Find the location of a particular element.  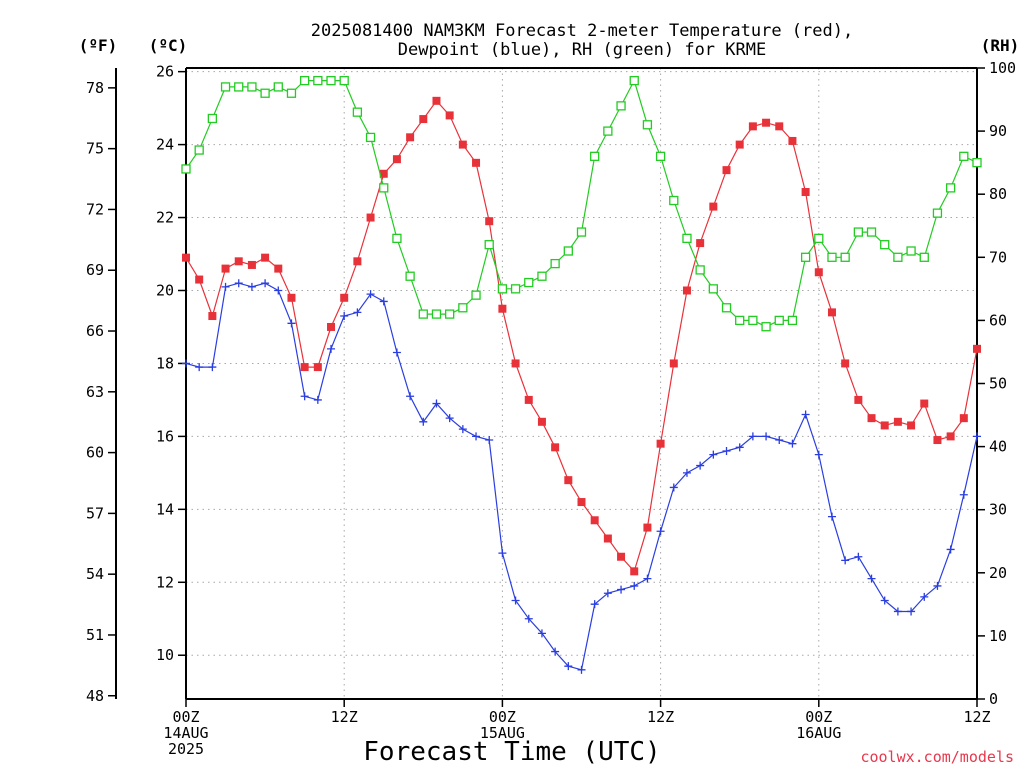

fahrenheit-tick-label: 54 is located at coordinates (95, 574).